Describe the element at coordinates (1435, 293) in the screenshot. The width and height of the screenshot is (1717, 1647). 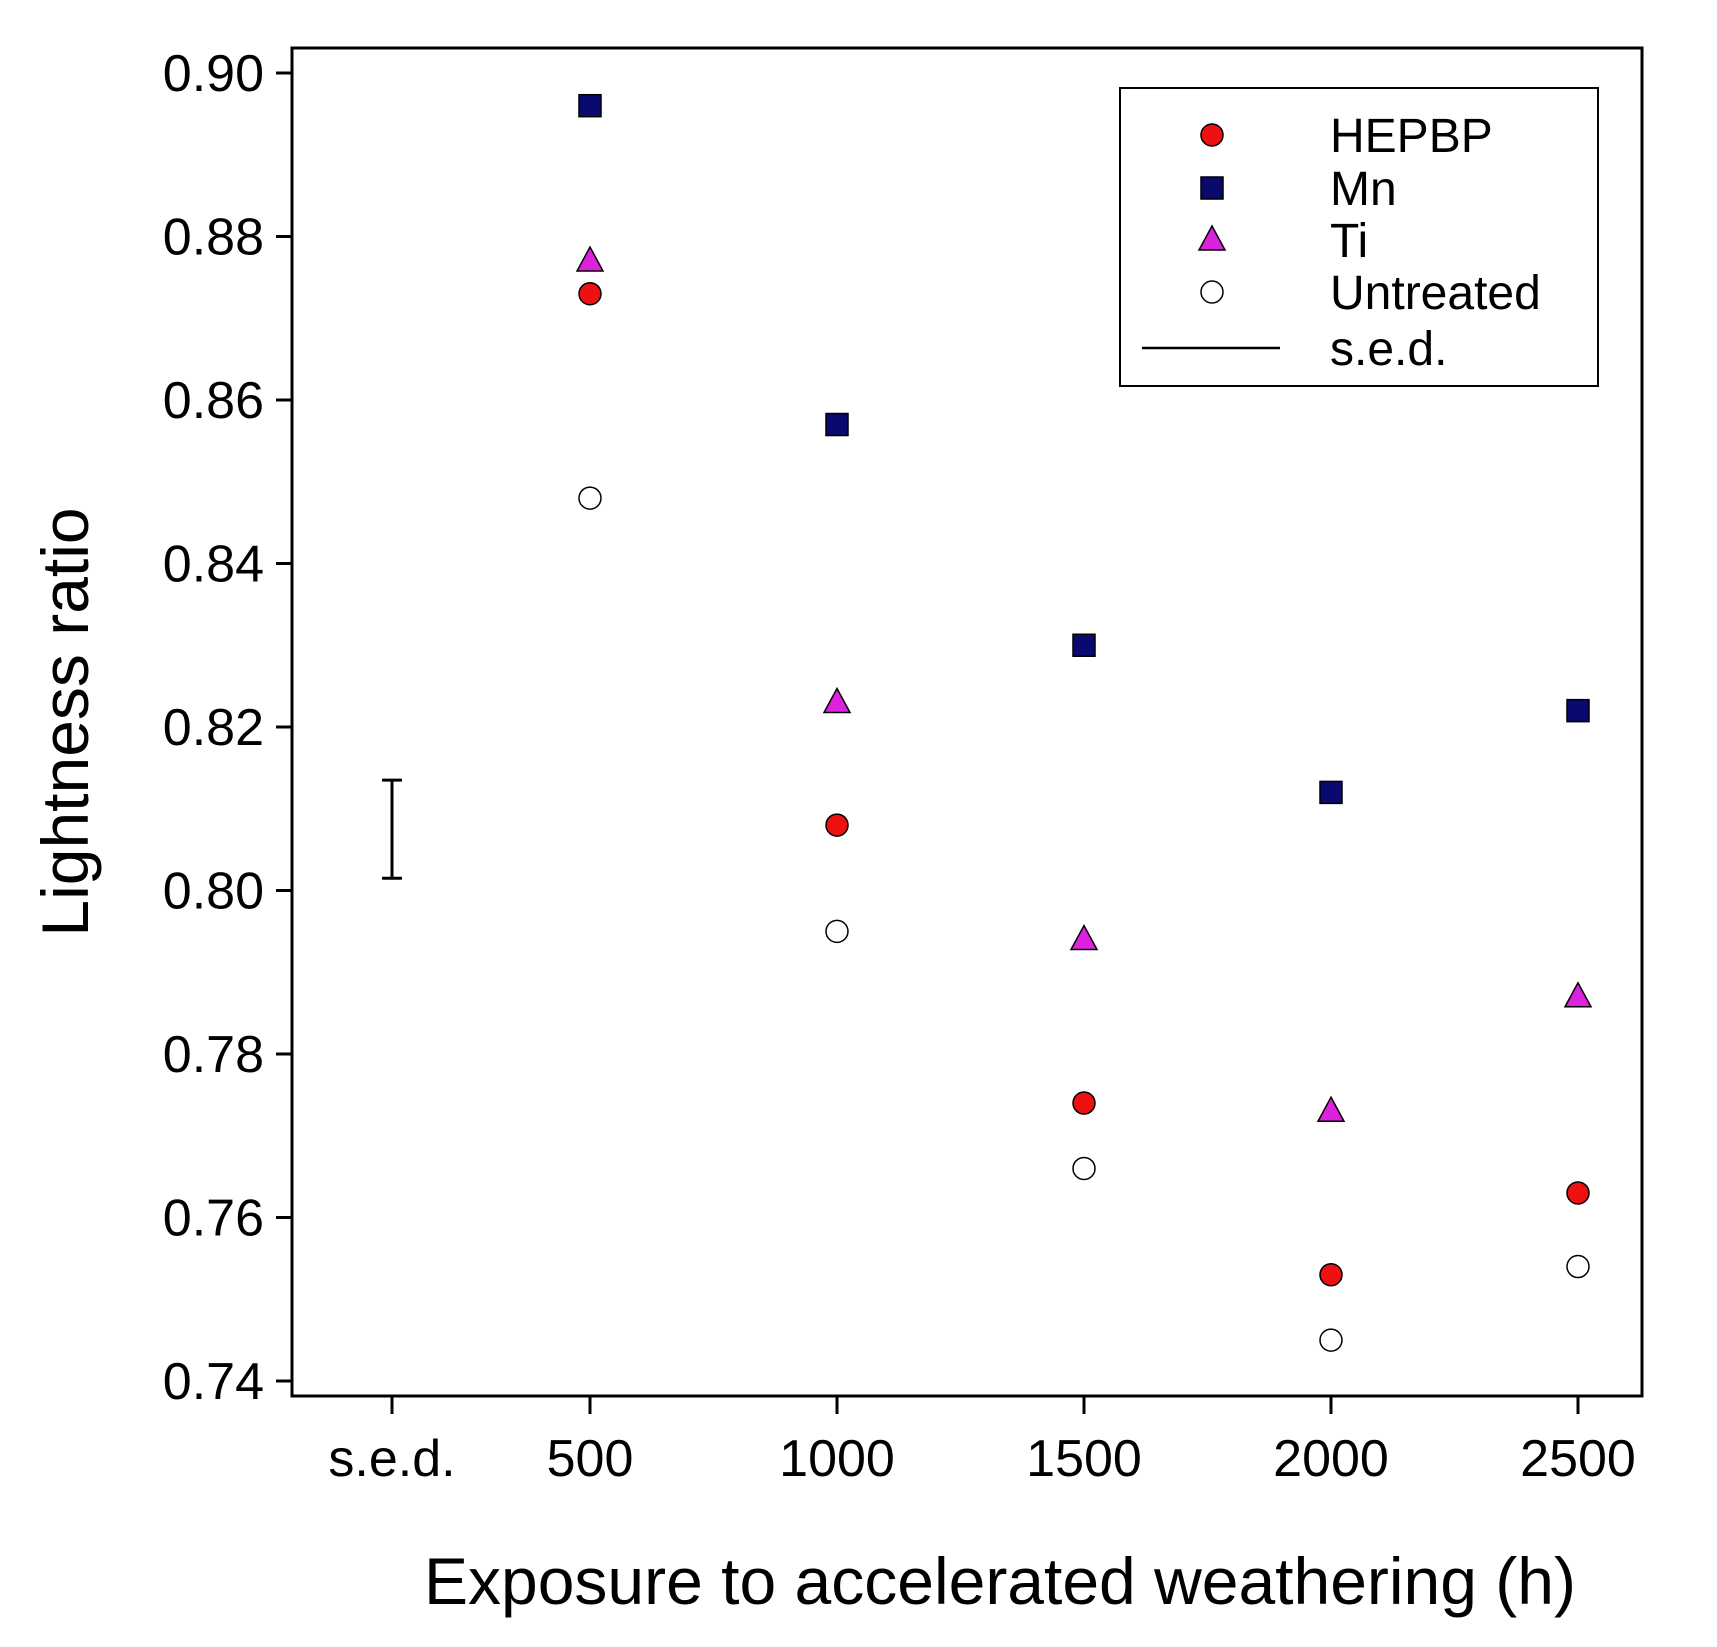
I see `legend-label-untreated: Untreated` at that location.